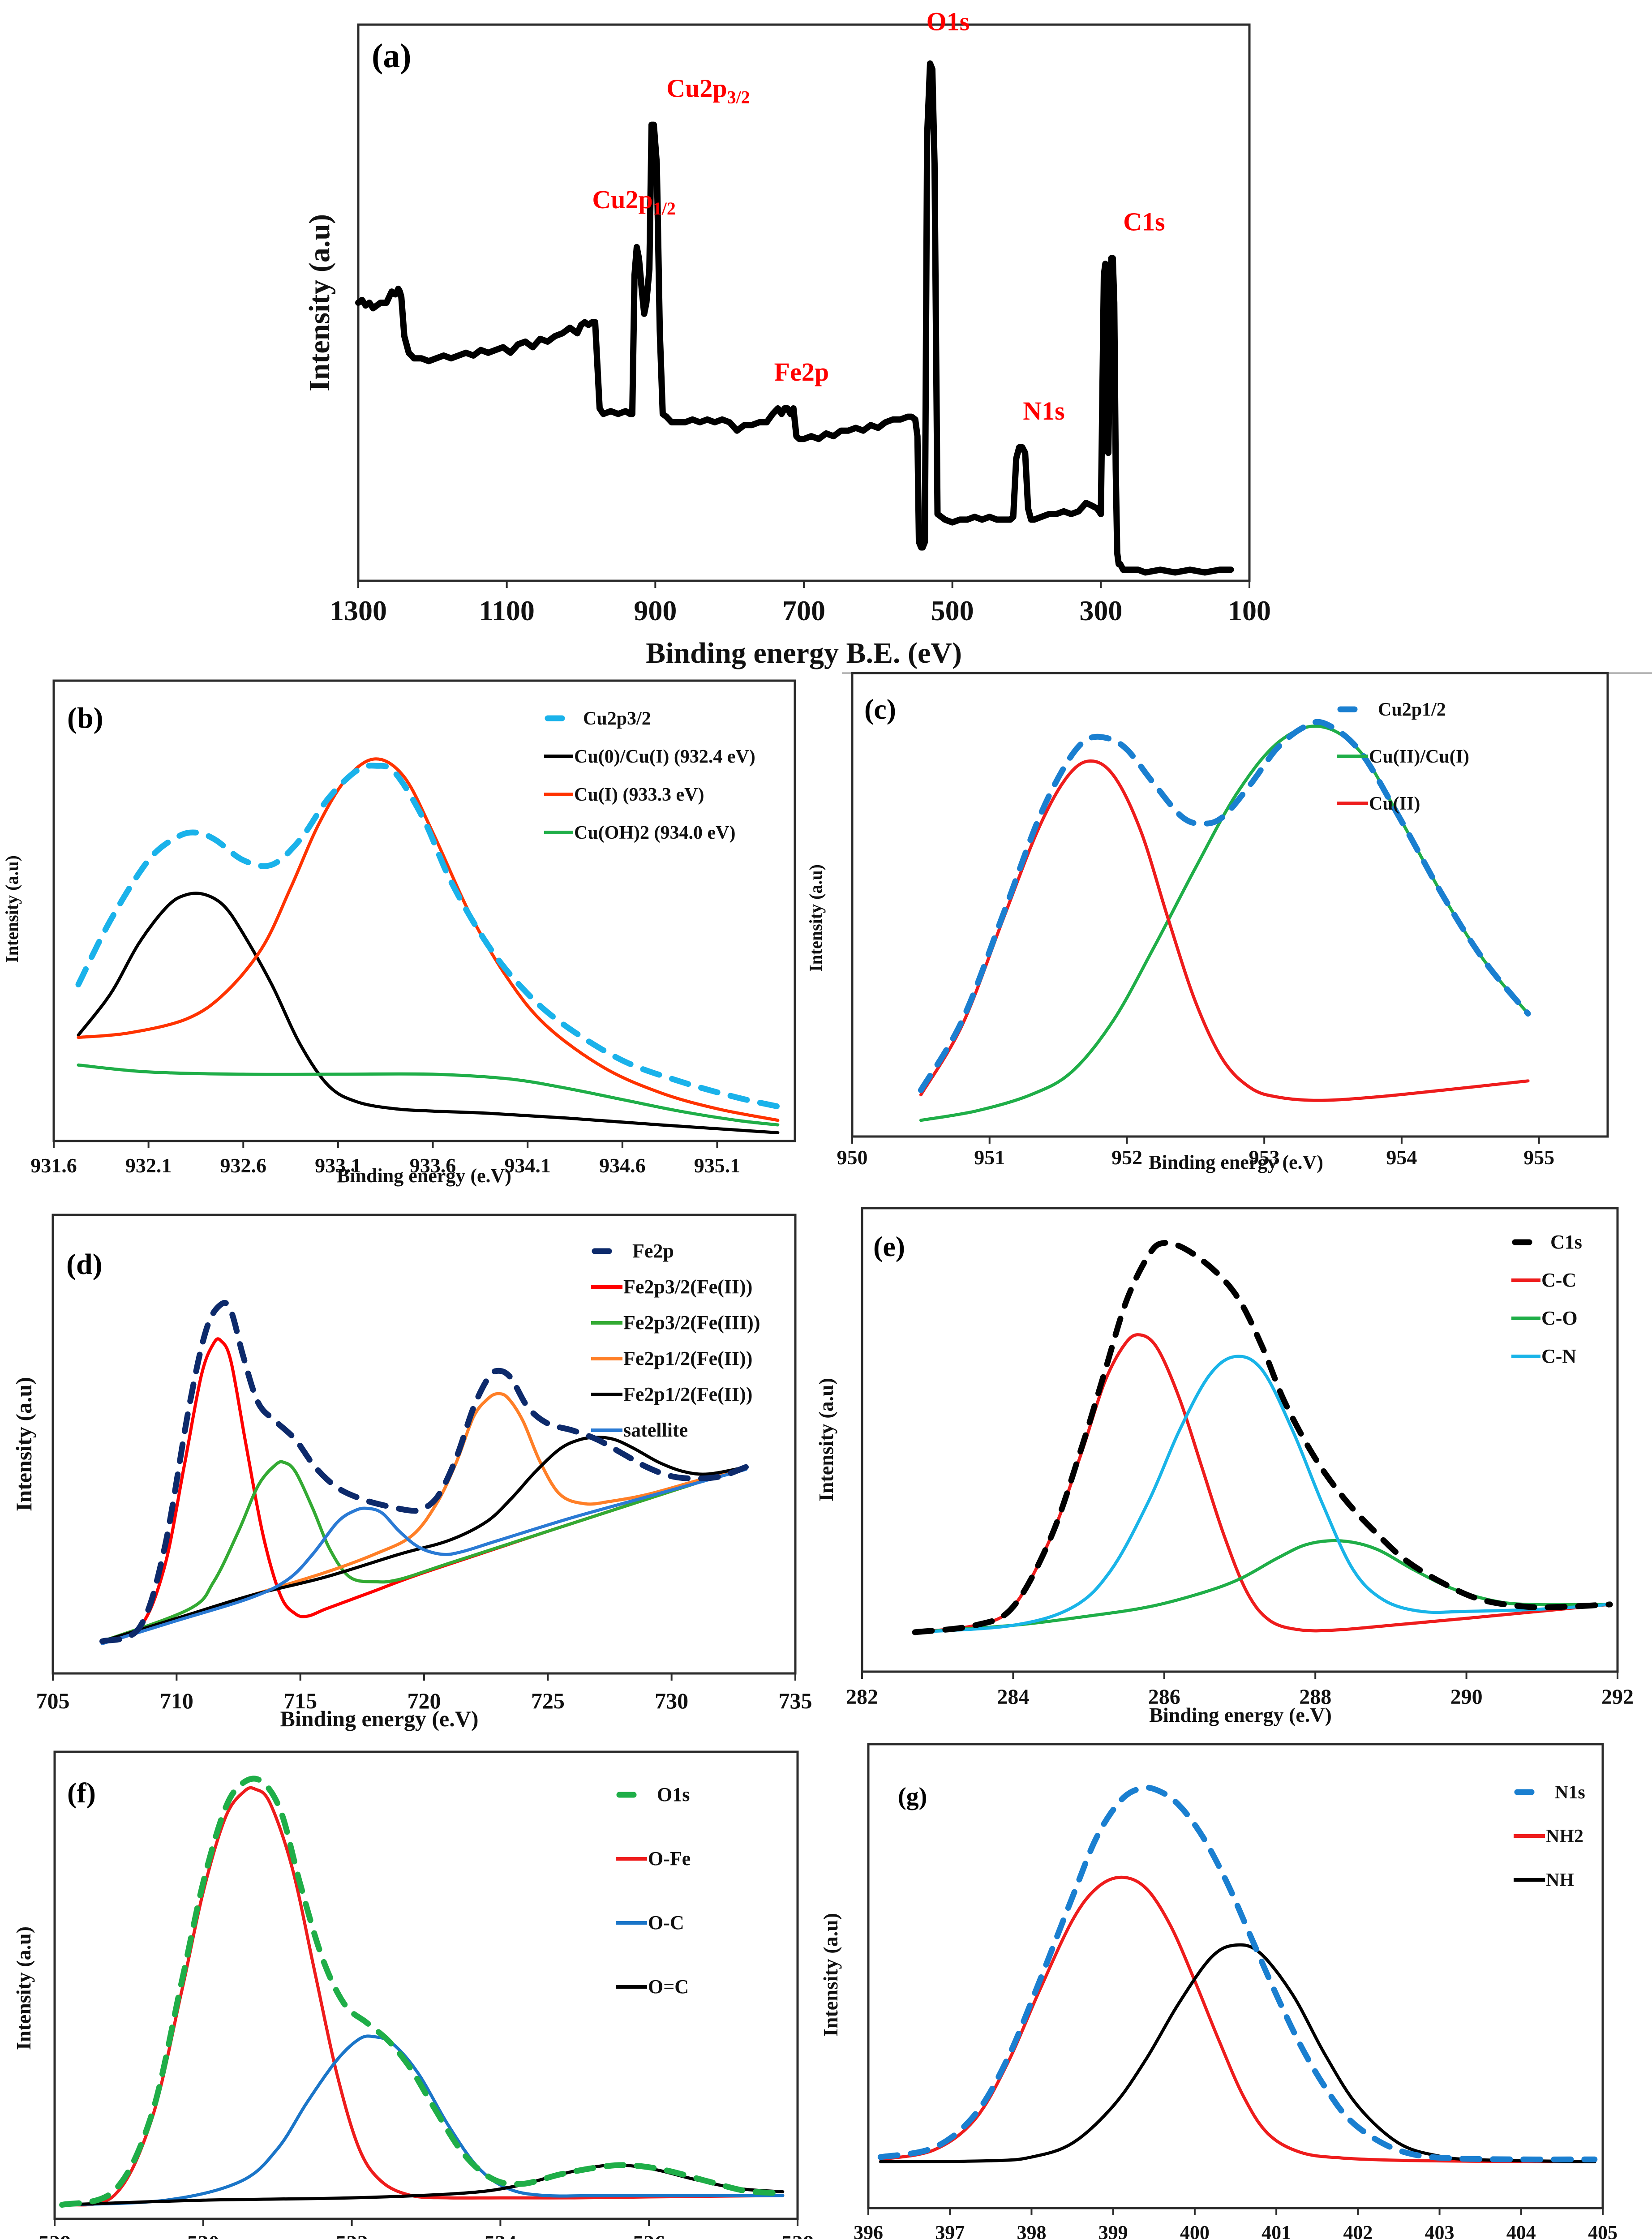 This screenshot has height=2239, width=1652. What do you see at coordinates (433, 1165) in the screenshot?
I see `x-tick-label: 933.6` at bounding box center [433, 1165].